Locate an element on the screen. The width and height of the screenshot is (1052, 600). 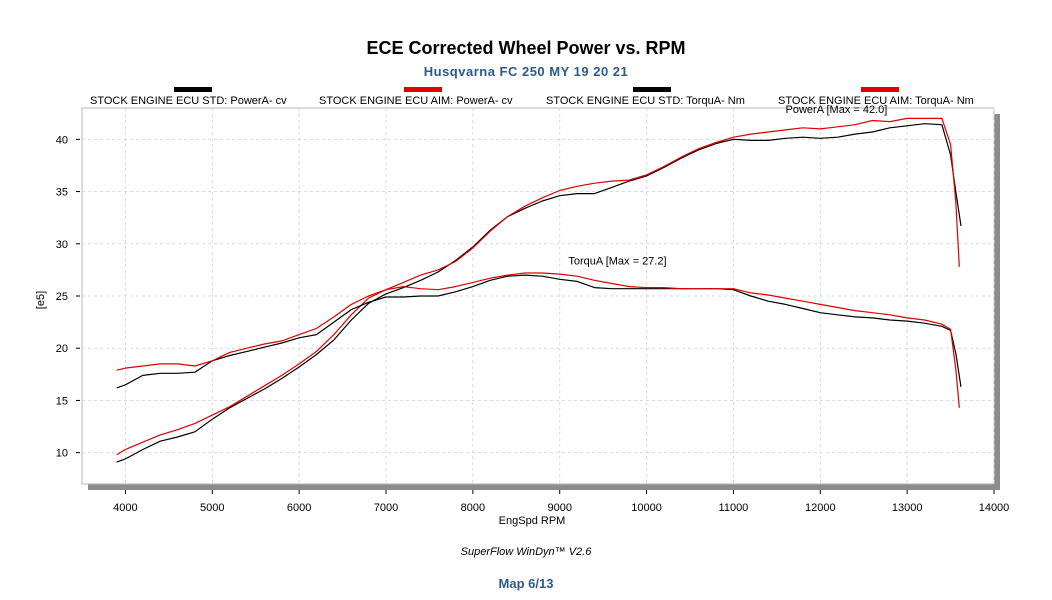
y-tick-label: 10 is located at coordinates (62, 454).